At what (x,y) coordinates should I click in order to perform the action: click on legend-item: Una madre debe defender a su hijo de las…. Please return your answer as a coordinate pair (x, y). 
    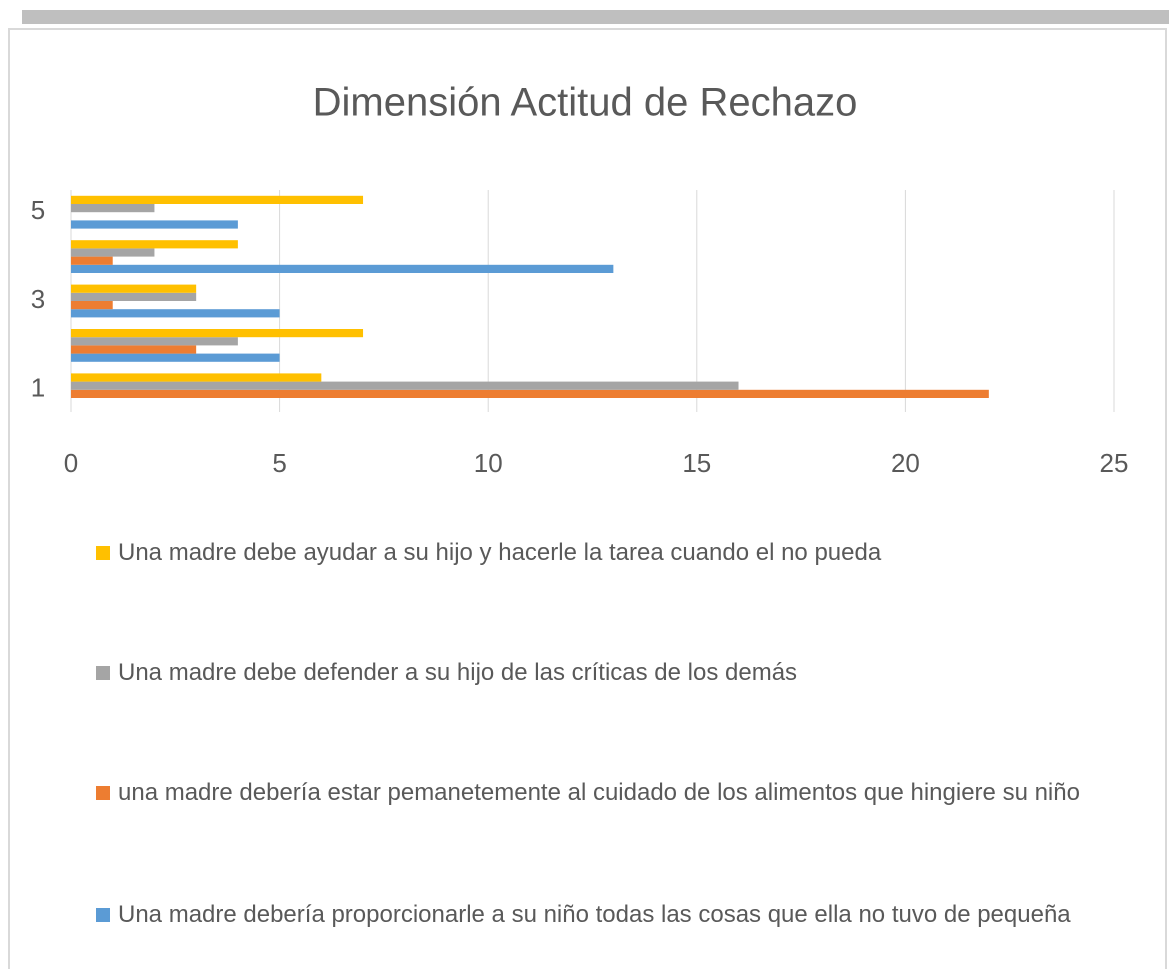
    Looking at the image, I should click on (601, 673).